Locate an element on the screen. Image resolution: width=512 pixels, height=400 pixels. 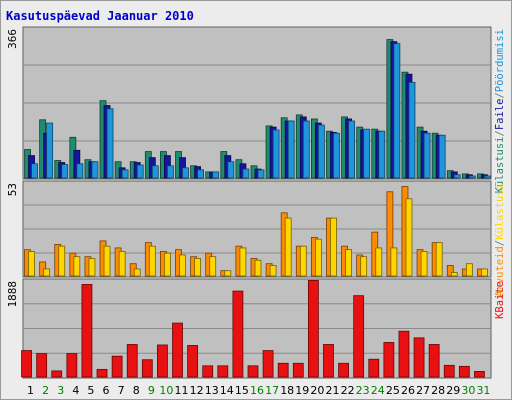
x-tick-label-day3: 3 is located at coordinates (60, 390).